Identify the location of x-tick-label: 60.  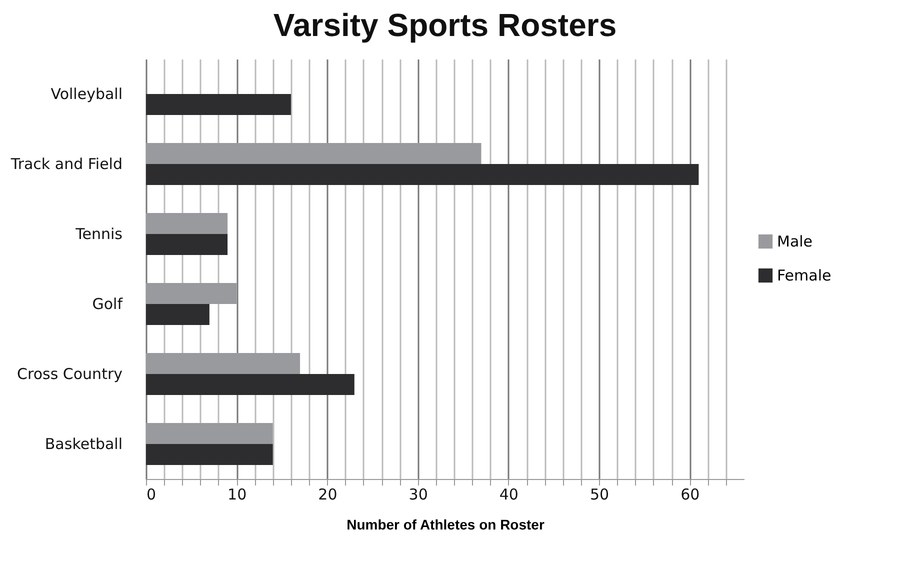
(690, 495).